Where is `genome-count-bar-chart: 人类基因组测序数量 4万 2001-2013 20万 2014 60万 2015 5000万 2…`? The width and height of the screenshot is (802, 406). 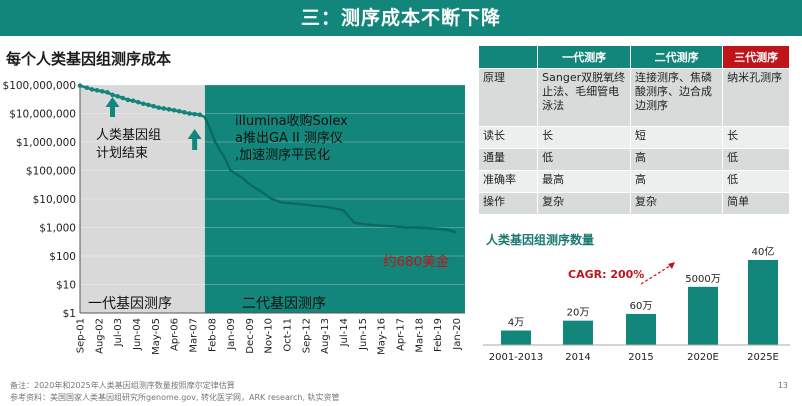
genome-count-bar-chart: 人类基因组测序数量 4万 2001-2013 20万 2014 60万 2015 5000万 2… is located at coordinates (636, 297).